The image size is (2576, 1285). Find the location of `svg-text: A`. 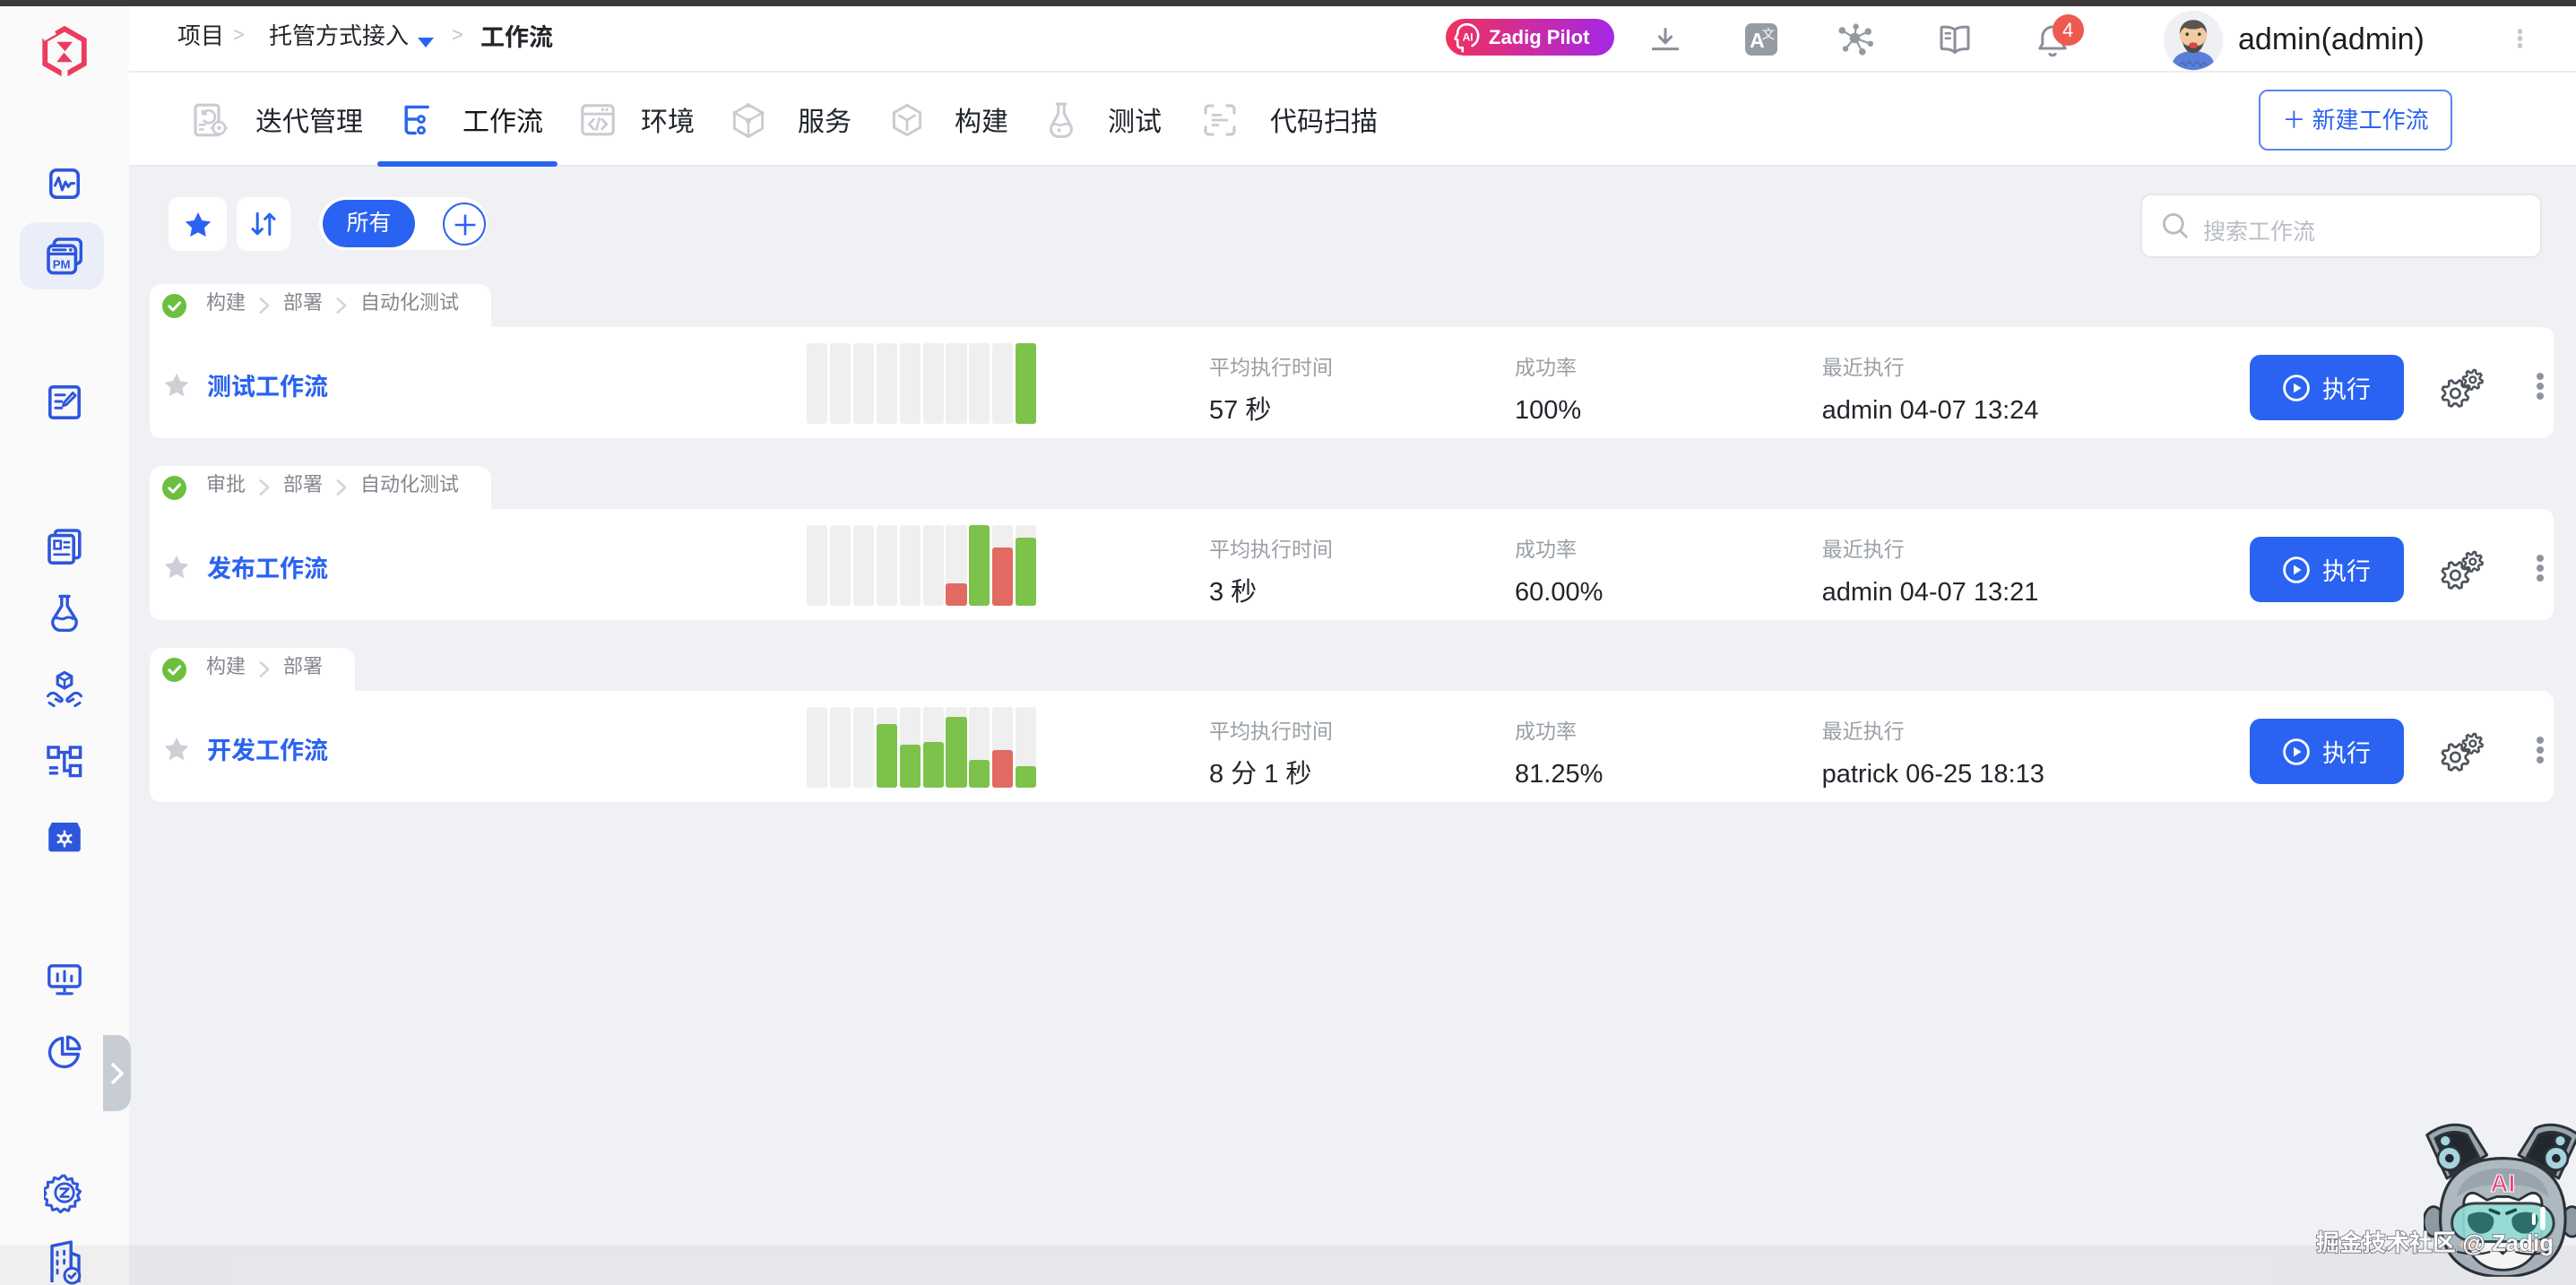

svg-text: A is located at coordinates (1757, 40).